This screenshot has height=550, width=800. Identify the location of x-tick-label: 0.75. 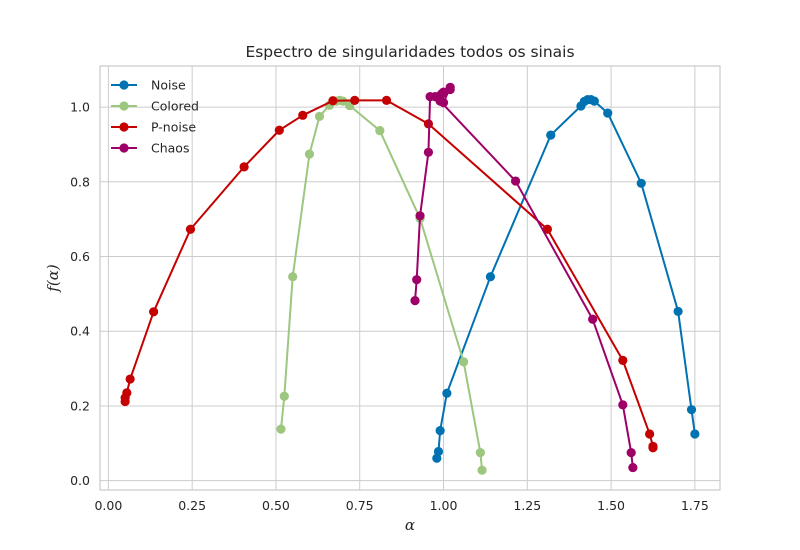
(360, 505).